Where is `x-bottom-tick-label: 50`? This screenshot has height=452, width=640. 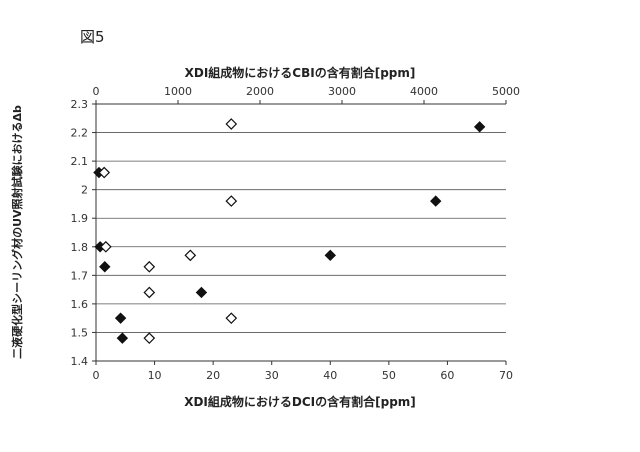 x-bottom-tick-label: 50 is located at coordinates (389, 375).